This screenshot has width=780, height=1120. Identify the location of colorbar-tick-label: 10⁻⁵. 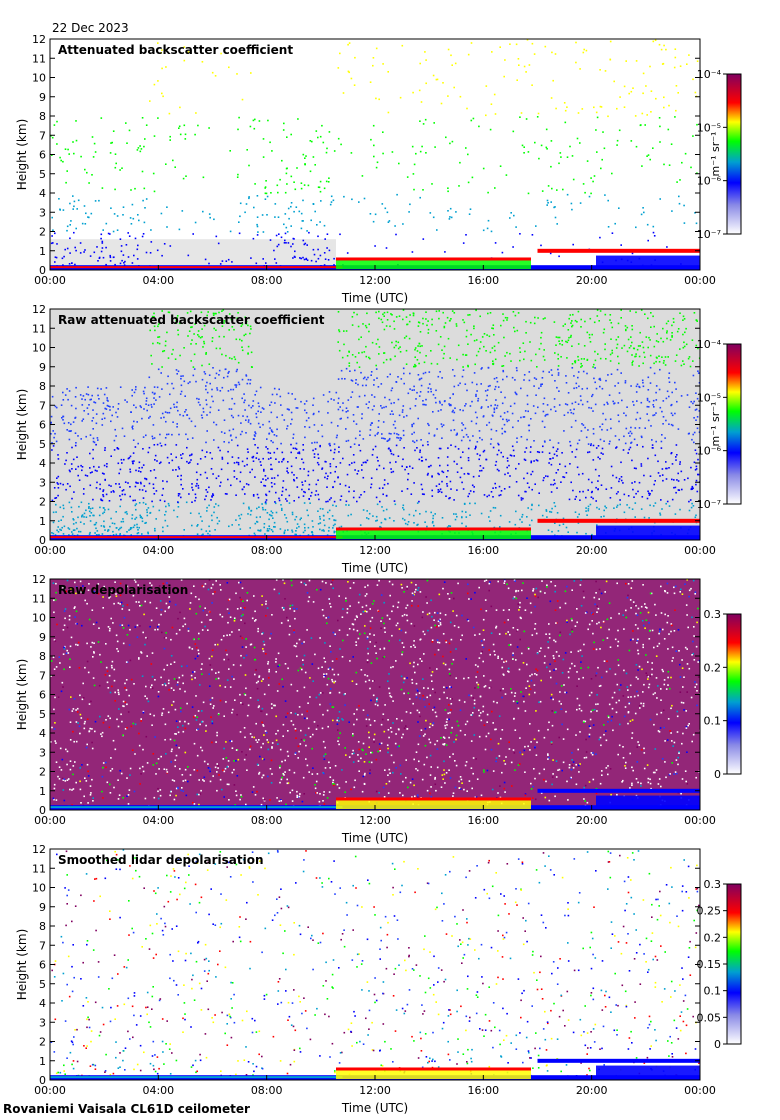
(709, 397).